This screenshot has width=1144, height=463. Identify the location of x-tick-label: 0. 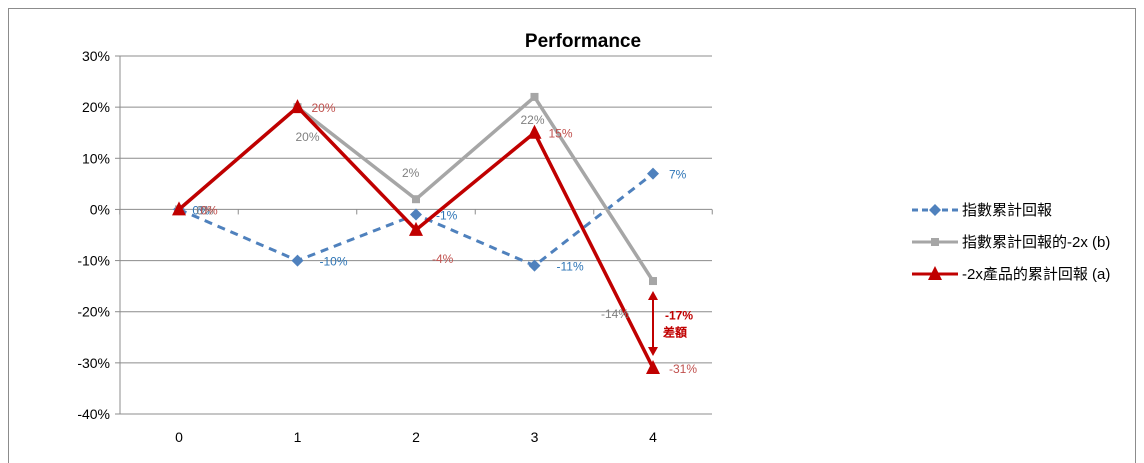
(179, 437).